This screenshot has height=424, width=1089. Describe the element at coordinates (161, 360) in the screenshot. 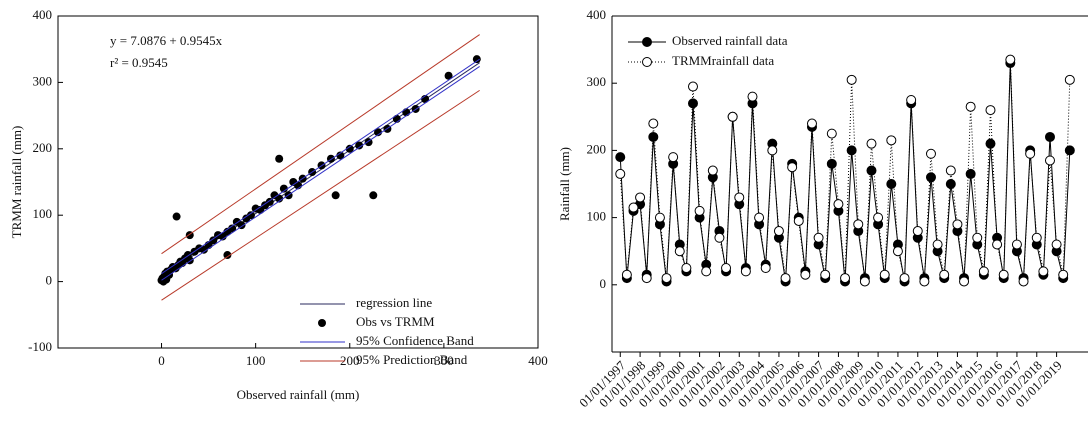

I see `x-tick-label: 0` at that location.